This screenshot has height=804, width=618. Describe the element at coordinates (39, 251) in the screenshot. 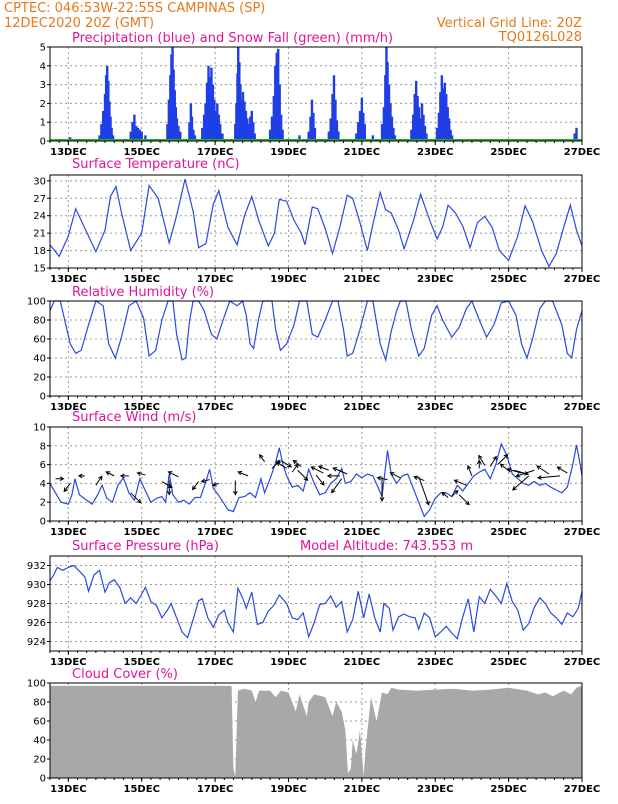

I see `temperature-ytick-label: 18` at that location.